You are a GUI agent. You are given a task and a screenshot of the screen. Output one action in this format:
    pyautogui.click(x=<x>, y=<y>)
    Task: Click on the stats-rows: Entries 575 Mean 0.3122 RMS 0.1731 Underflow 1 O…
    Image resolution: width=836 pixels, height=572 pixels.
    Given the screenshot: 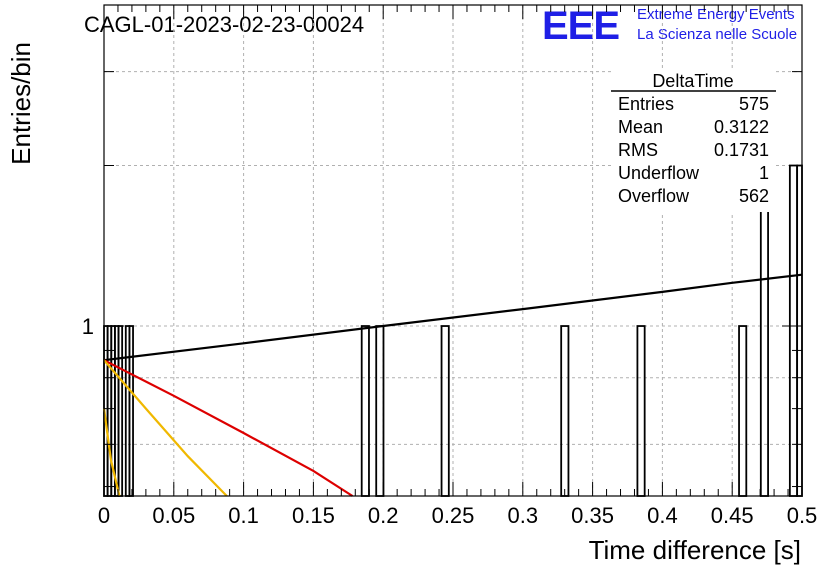 What is the action you would take?
    pyautogui.click(x=693, y=150)
    